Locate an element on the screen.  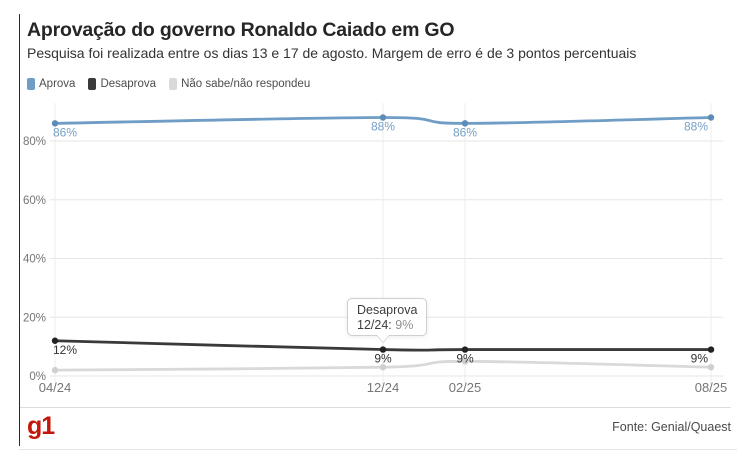
x-tick-label: 08/25 is located at coordinates (711, 387).